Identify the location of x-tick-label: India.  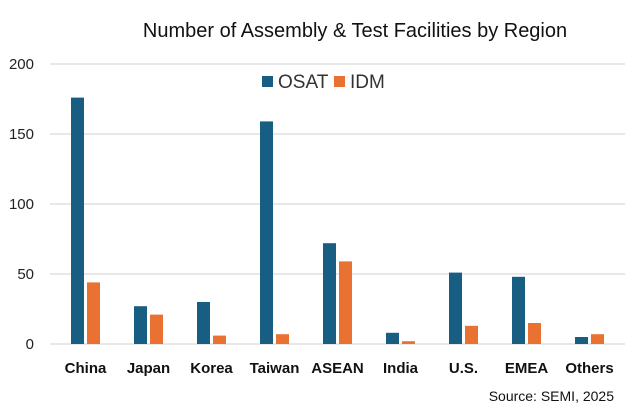
(401, 368).